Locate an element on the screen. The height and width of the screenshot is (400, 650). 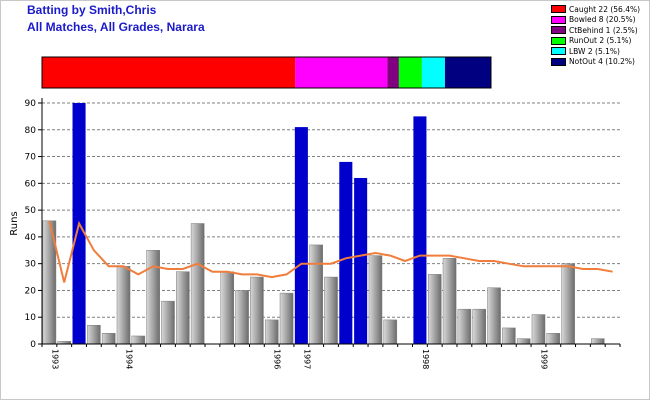
legend-label: NotOut 4 (10.2%) is located at coordinates (602, 62).